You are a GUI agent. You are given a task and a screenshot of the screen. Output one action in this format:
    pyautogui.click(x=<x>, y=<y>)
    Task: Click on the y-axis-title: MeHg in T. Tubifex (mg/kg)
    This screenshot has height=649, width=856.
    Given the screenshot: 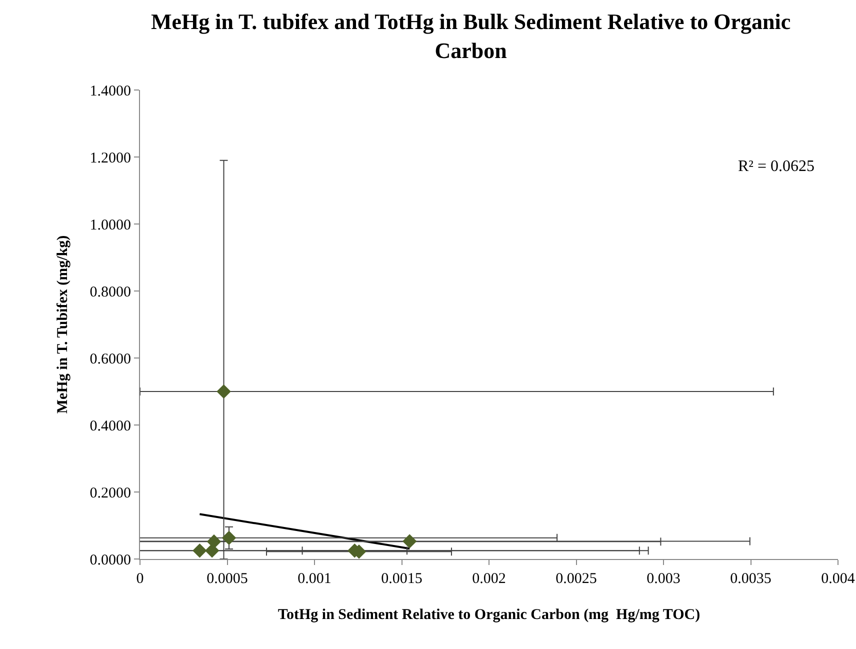 What is the action you would take?
    pyautogui.click(x=63, y=324)
    